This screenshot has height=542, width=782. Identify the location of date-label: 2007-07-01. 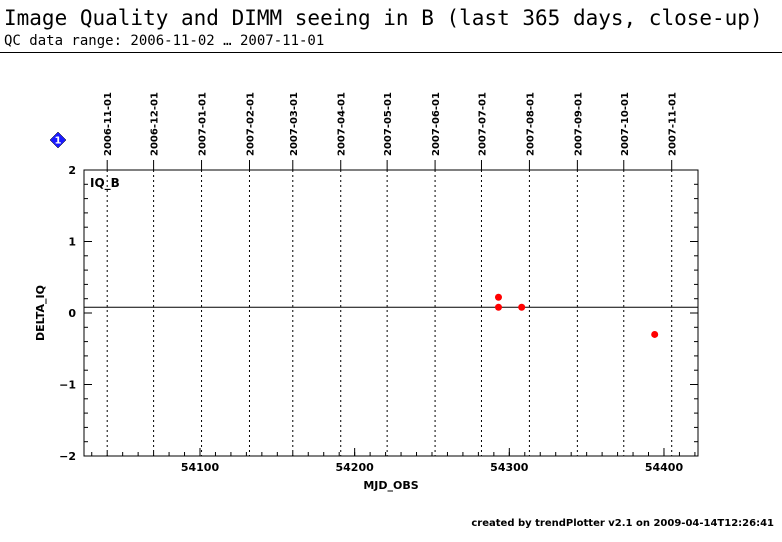
(482, 124).